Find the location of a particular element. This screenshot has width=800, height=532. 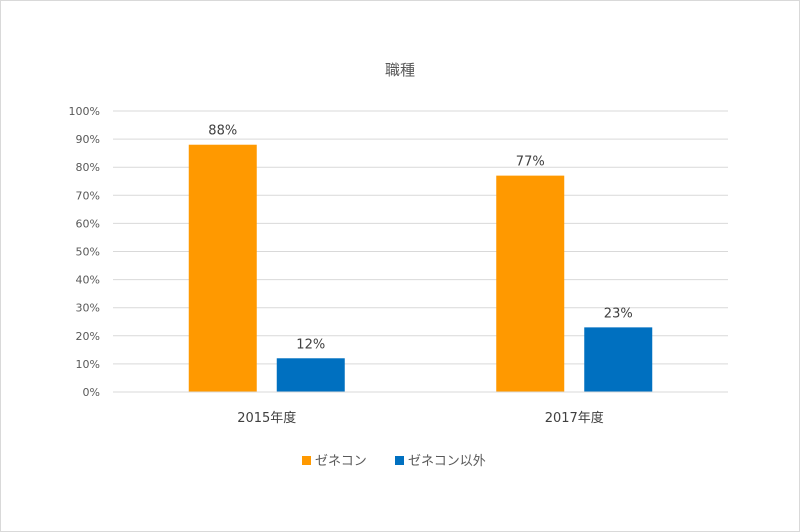

legend-label: ゼネコン is located at coordinates (341, 461).